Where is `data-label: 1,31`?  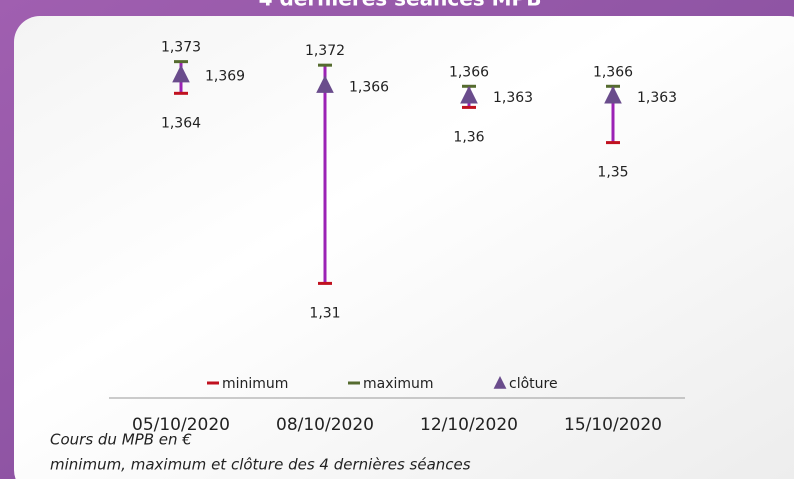
data-label: 1,31 is located at coordinates (324, 313).